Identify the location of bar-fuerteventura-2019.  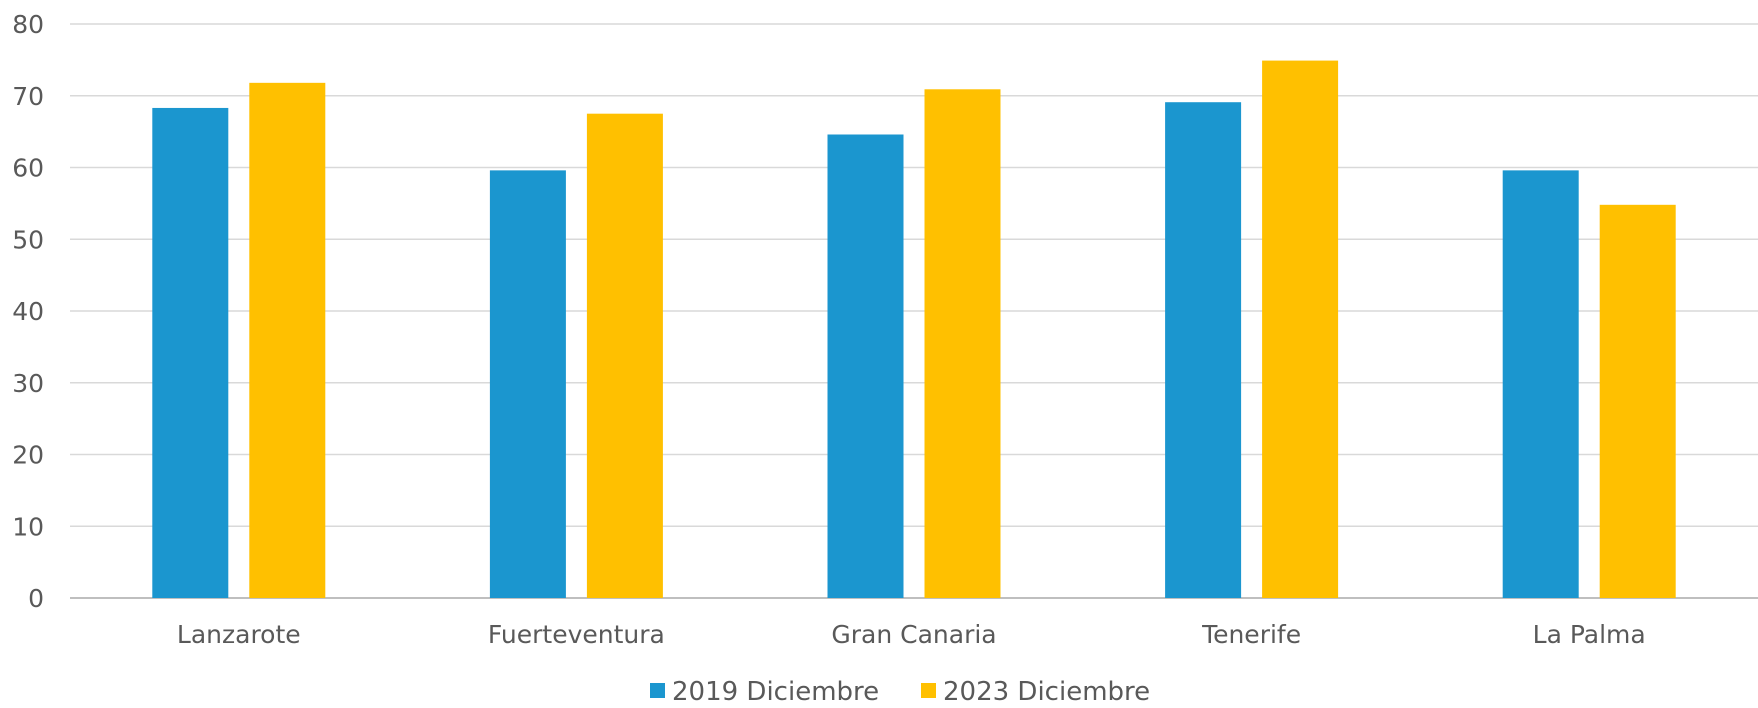
(527, 384).